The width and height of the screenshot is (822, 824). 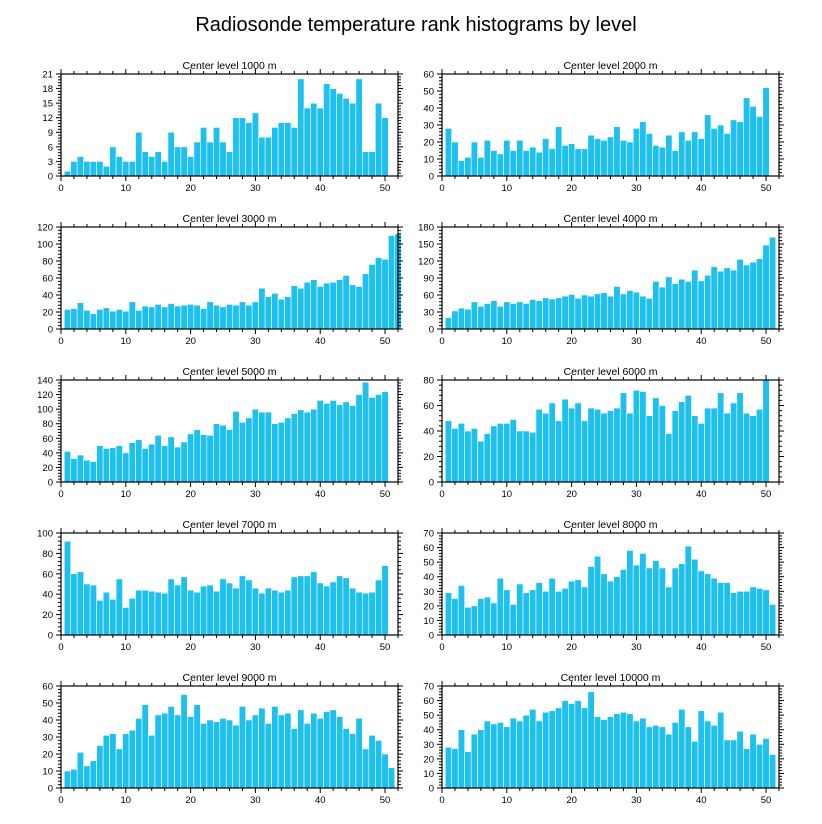 I want to click on y-tick-label: 21, so click(x=47, y=75).